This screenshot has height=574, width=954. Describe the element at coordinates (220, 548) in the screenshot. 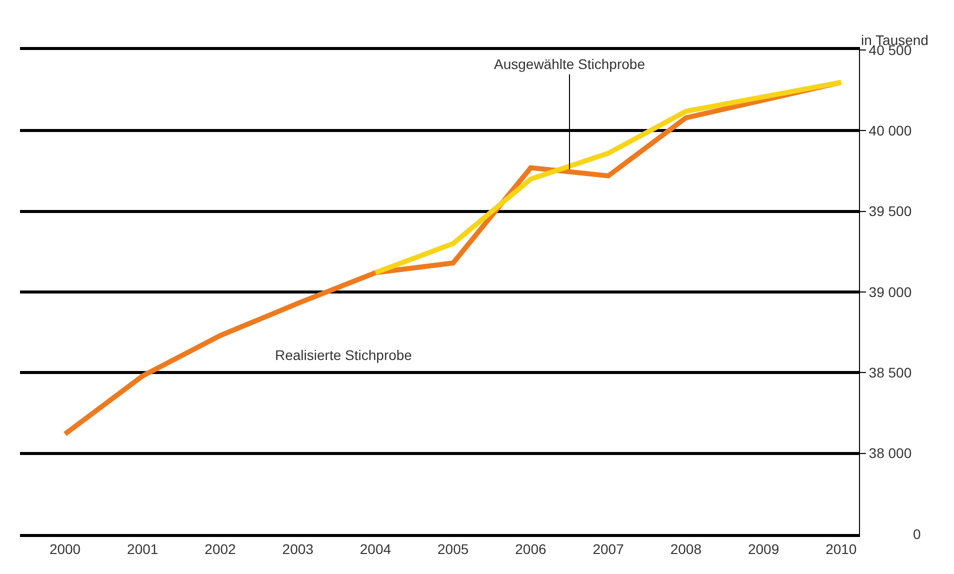

I see `x-tick-label: 2002` at that location.